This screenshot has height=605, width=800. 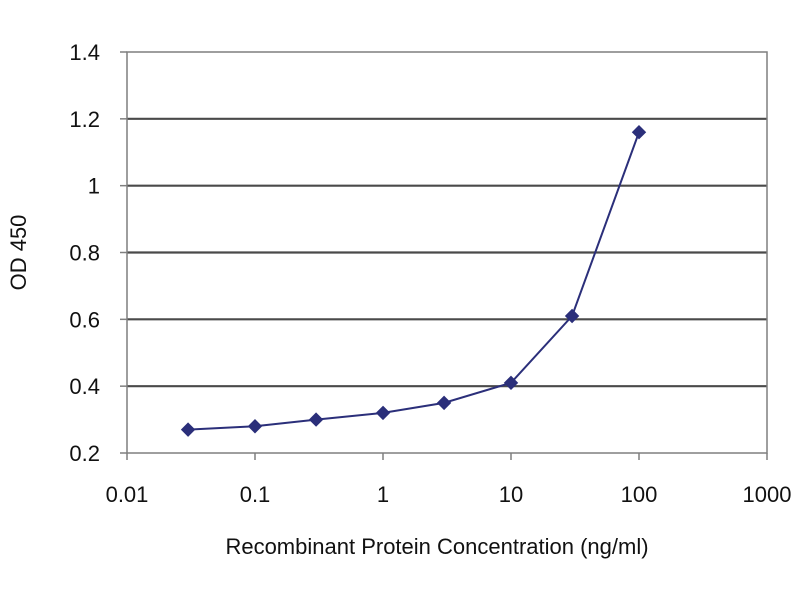 I want to click on y-axis-title: OD 450, so click(x=18, y=253).